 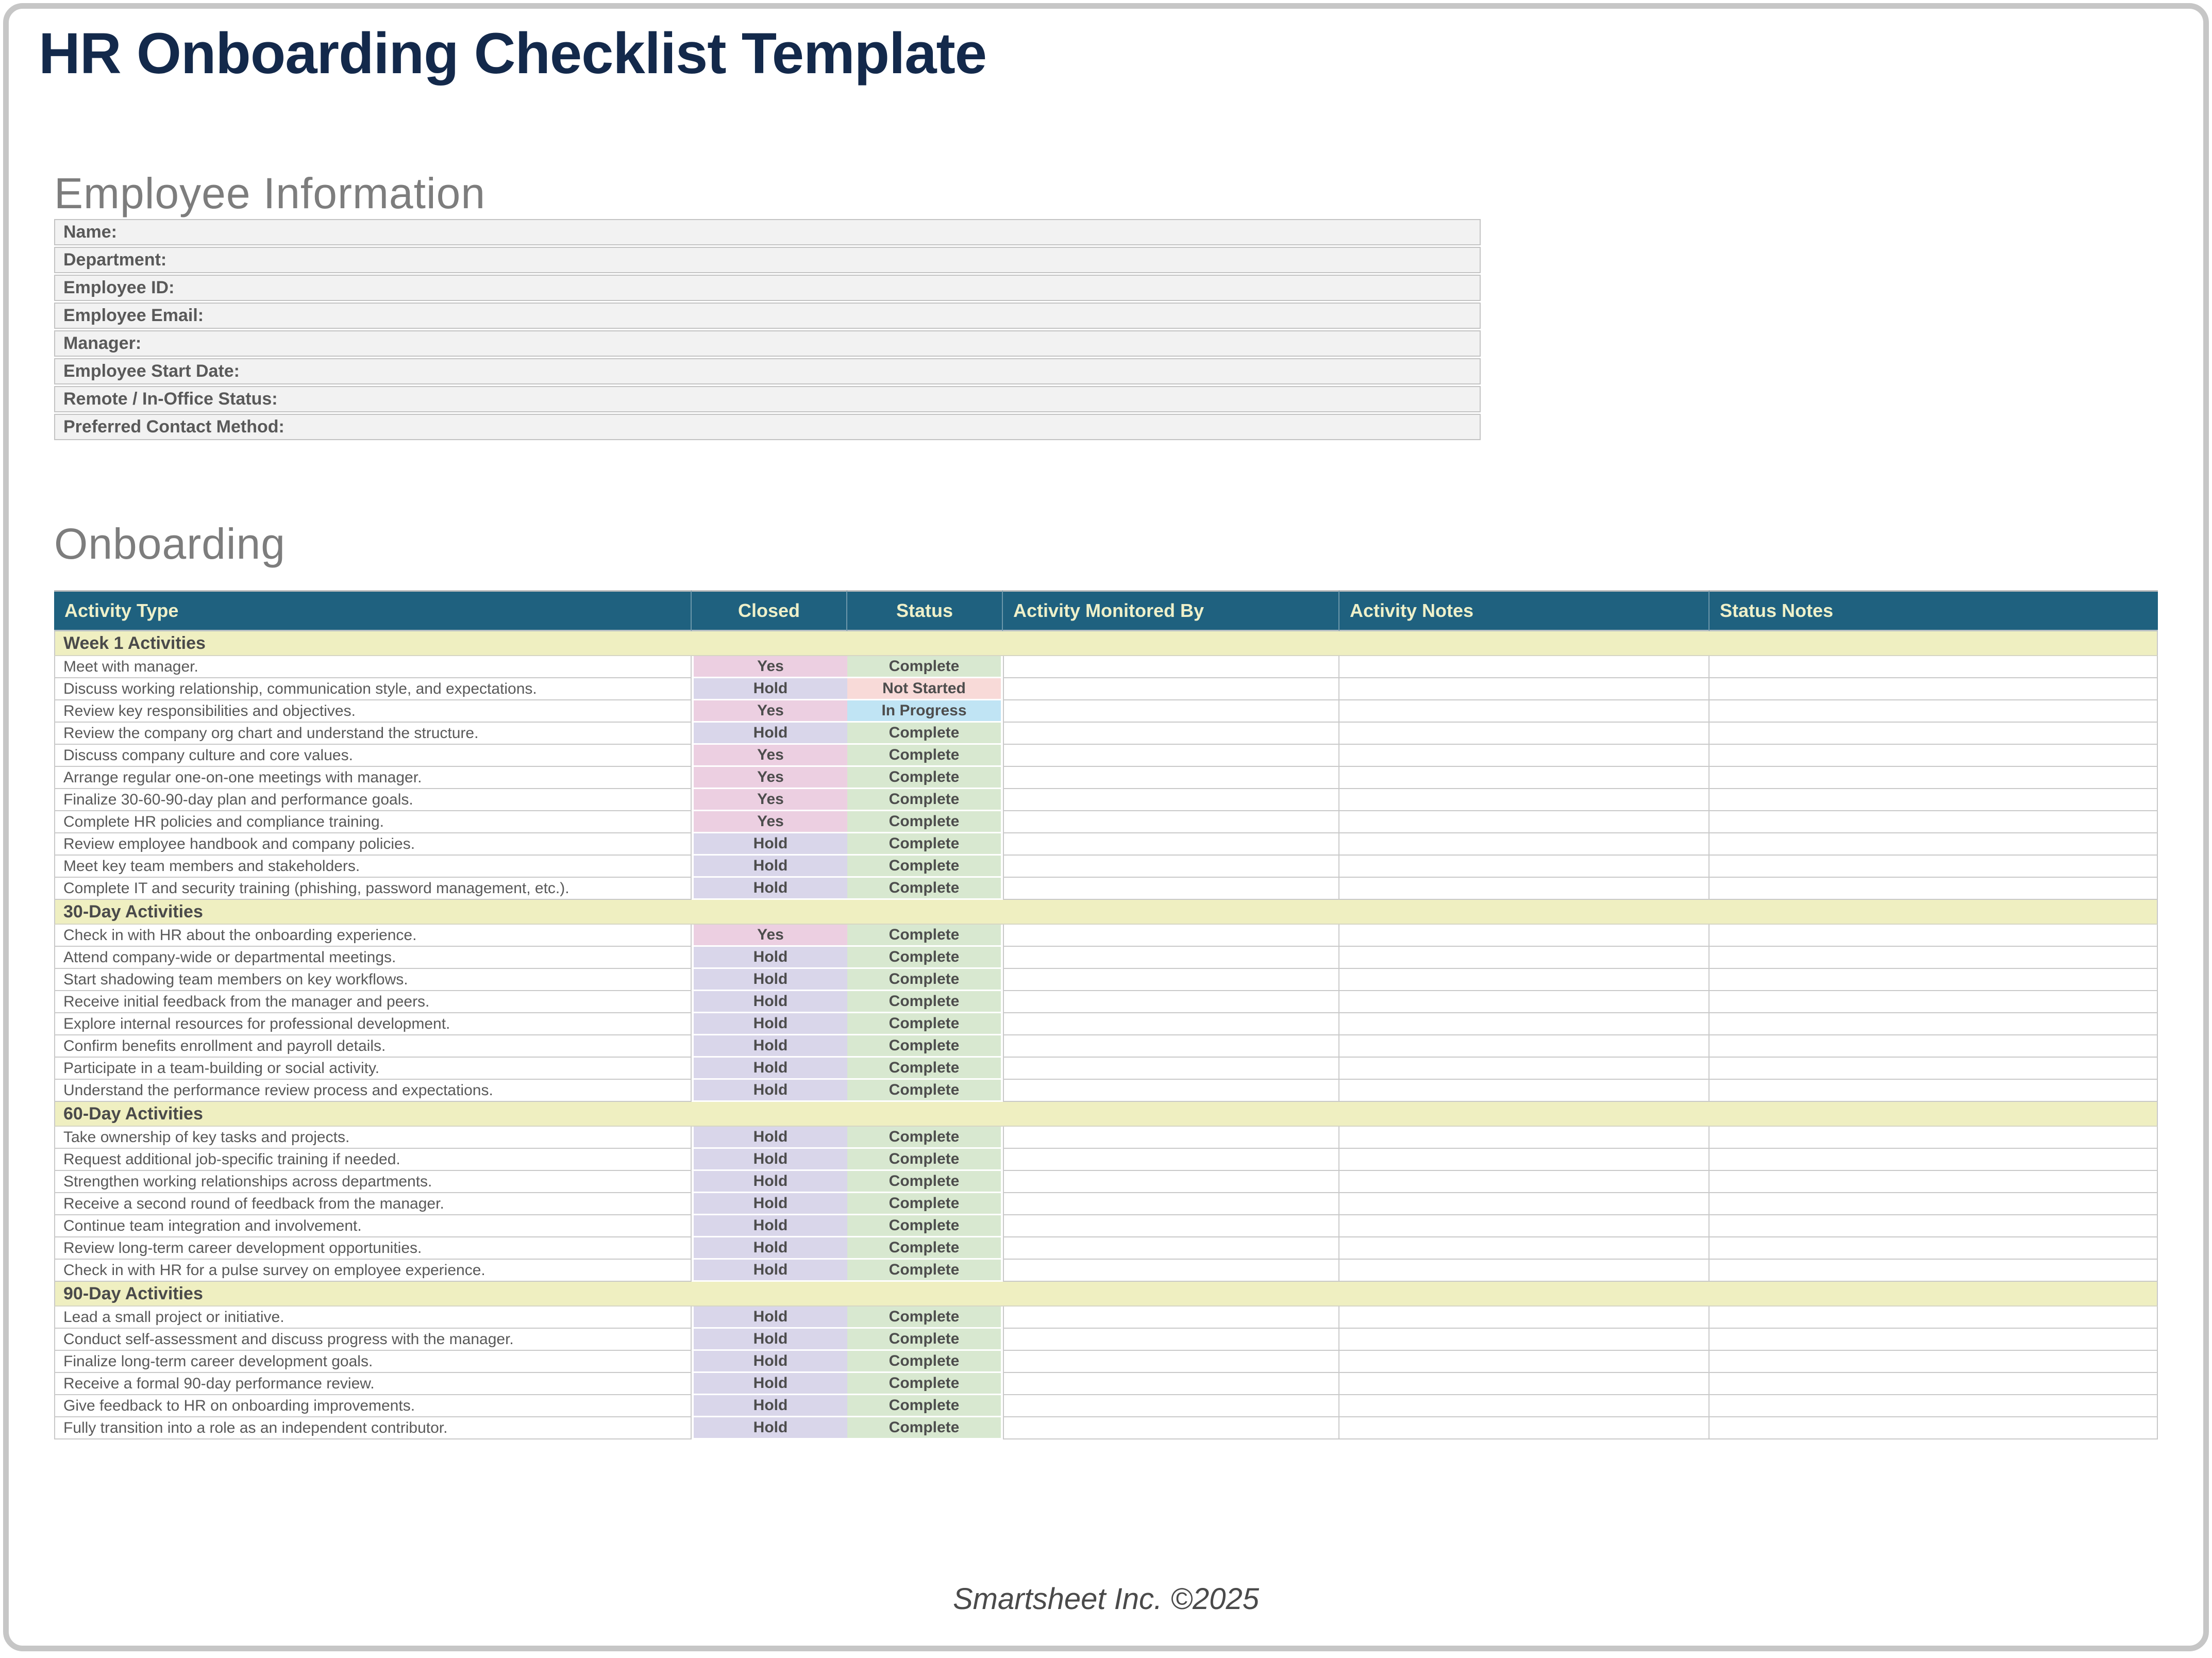 I want to click on status-cell: In Progress, so click(x=925, y=712).